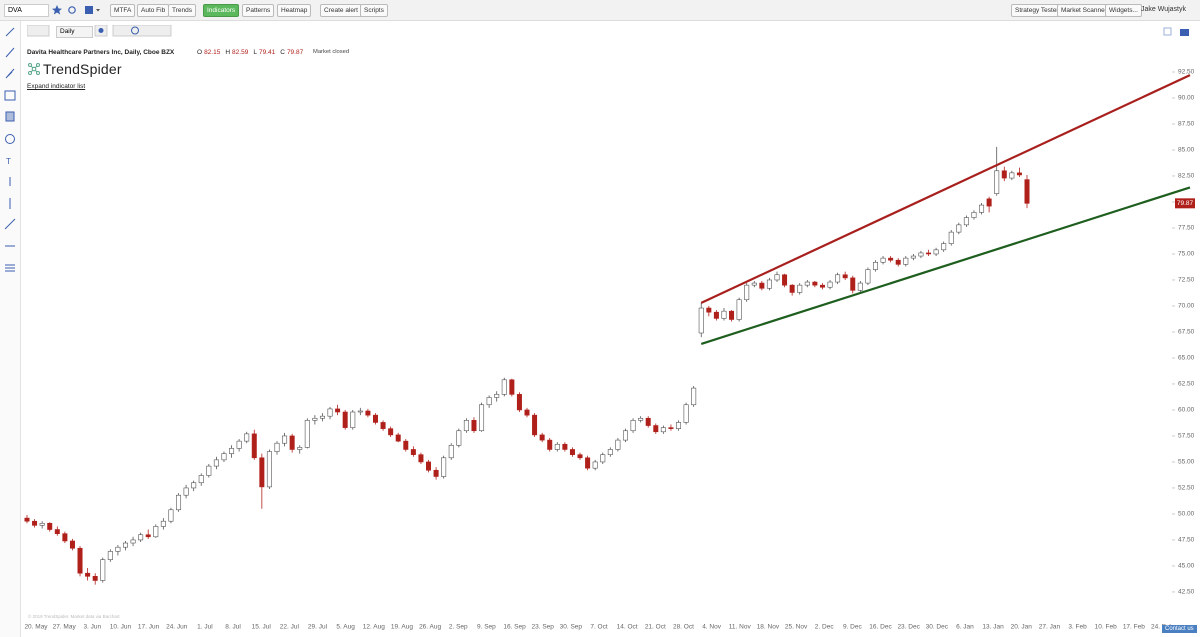  What do you see at coordinates (182, 10) in the screenshot?
I see `toolbar-button: Trends` at bounding box center [182, 10].